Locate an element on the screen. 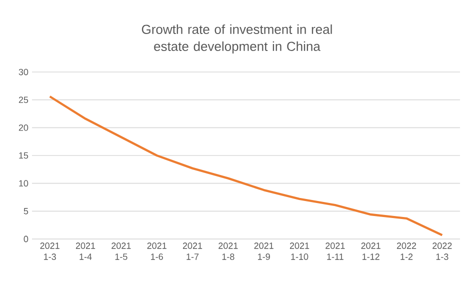 The height and width of the screenshot is (285, 474). x-tick-label: 2021 1-11 is located at coordinates (335, 251).